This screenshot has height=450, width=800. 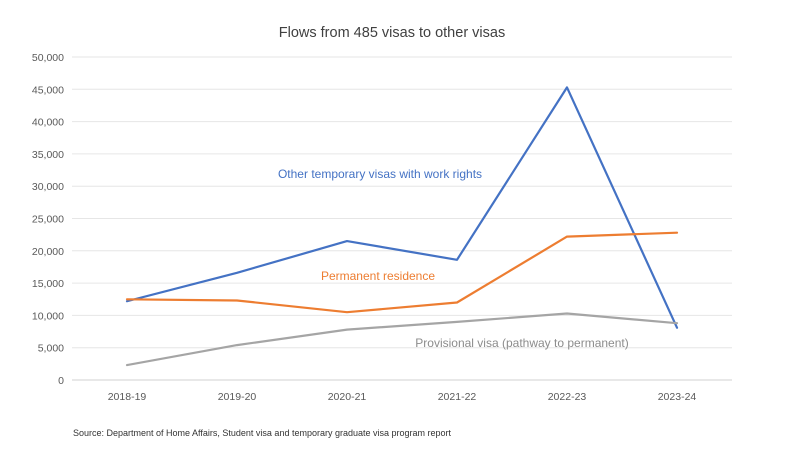 What do you see at coordinates (378, 276) in the screenshot?
I see `annotation-permanent-residence: Permanent residence` at bounding box center [378, 276].